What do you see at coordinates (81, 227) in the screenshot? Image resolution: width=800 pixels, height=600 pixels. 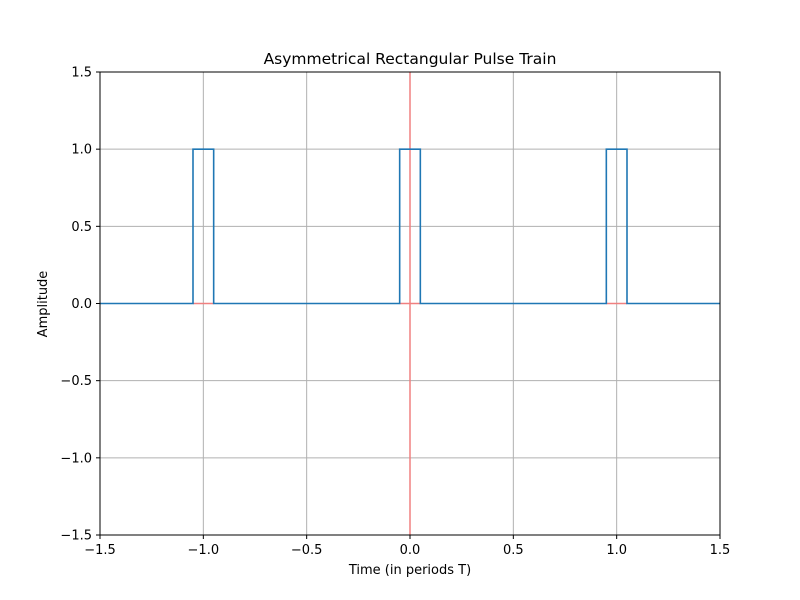 I see `y-tick-label-4: 0.5` at bounding box center [81, 227].